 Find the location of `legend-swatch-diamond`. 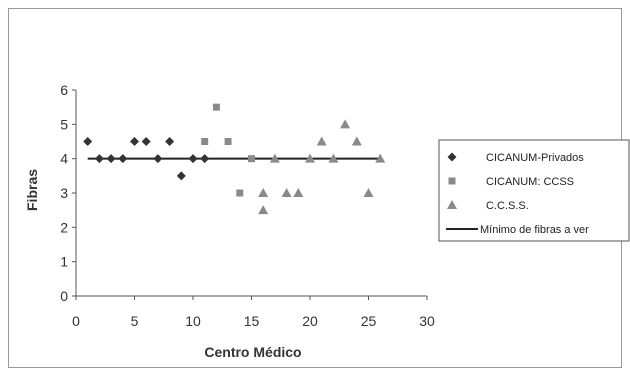

legend-swatch-diamond is located at coordinates (452, 157).